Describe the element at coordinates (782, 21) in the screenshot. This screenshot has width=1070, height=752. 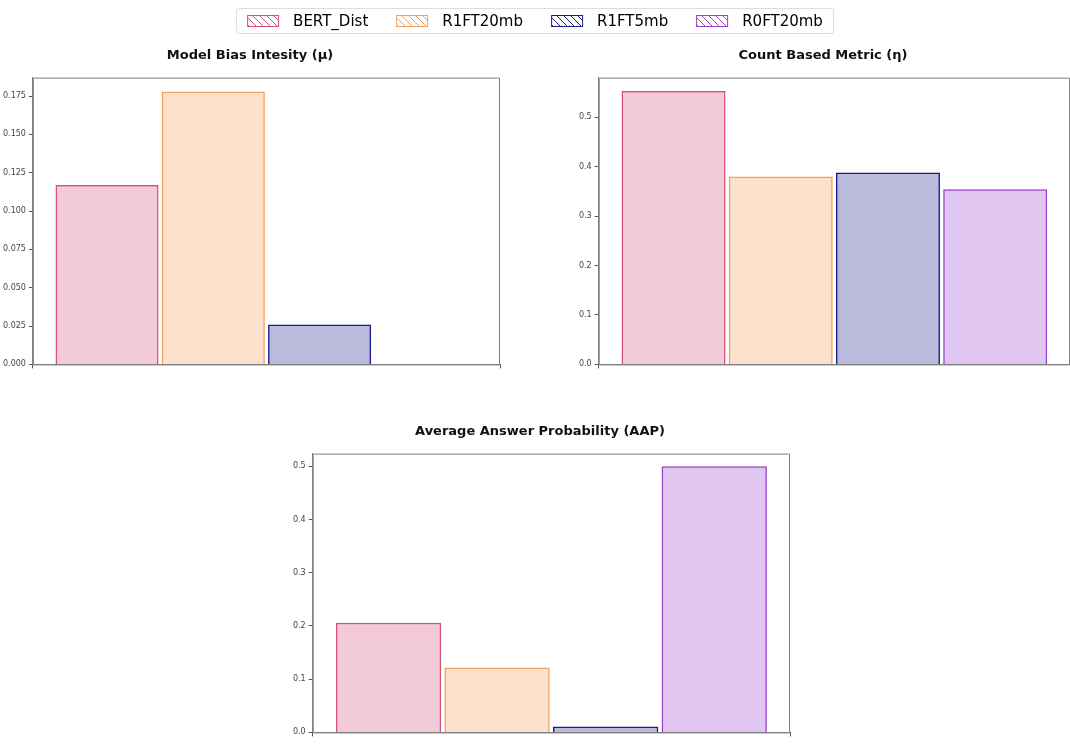
I see `legend-label: R0FT20mb` at that location.